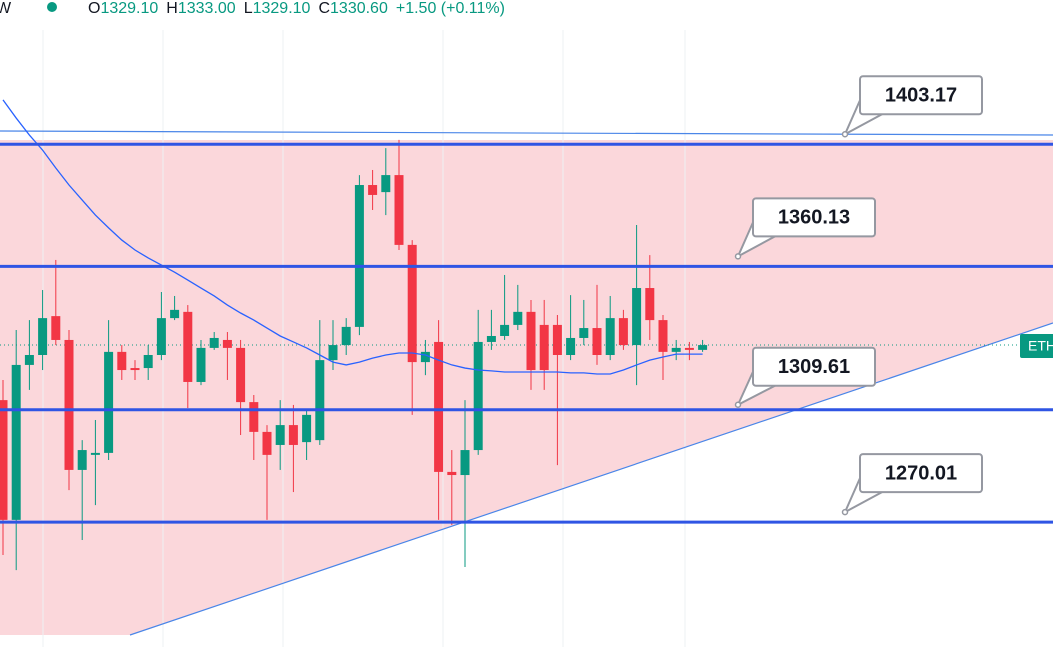 The width and height of the screenshot is (1053, 647). I want to click on ohlc-value: 1330.60, so click(359, 8).